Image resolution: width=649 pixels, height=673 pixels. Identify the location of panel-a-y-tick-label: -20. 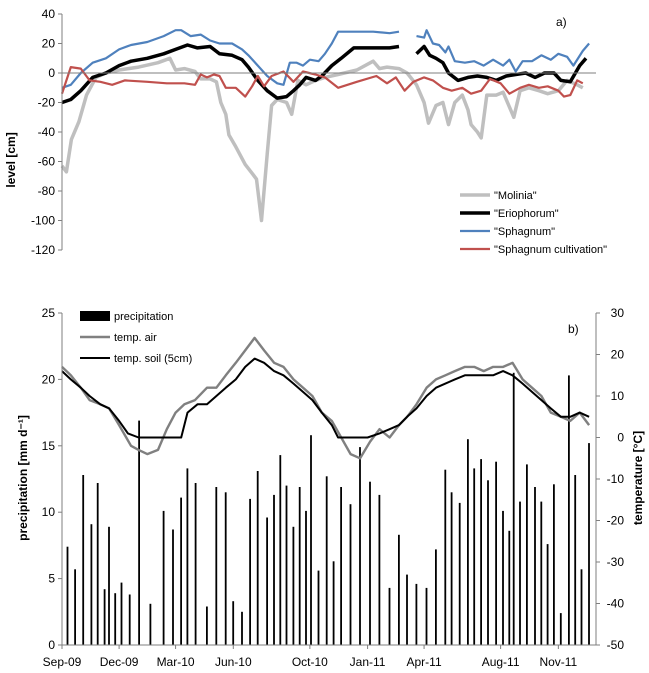
(47, 103).